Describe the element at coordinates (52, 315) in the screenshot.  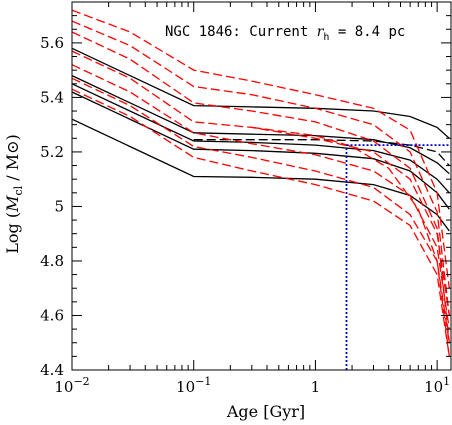
I see `y-tick-label-2: 4.6` at that location.